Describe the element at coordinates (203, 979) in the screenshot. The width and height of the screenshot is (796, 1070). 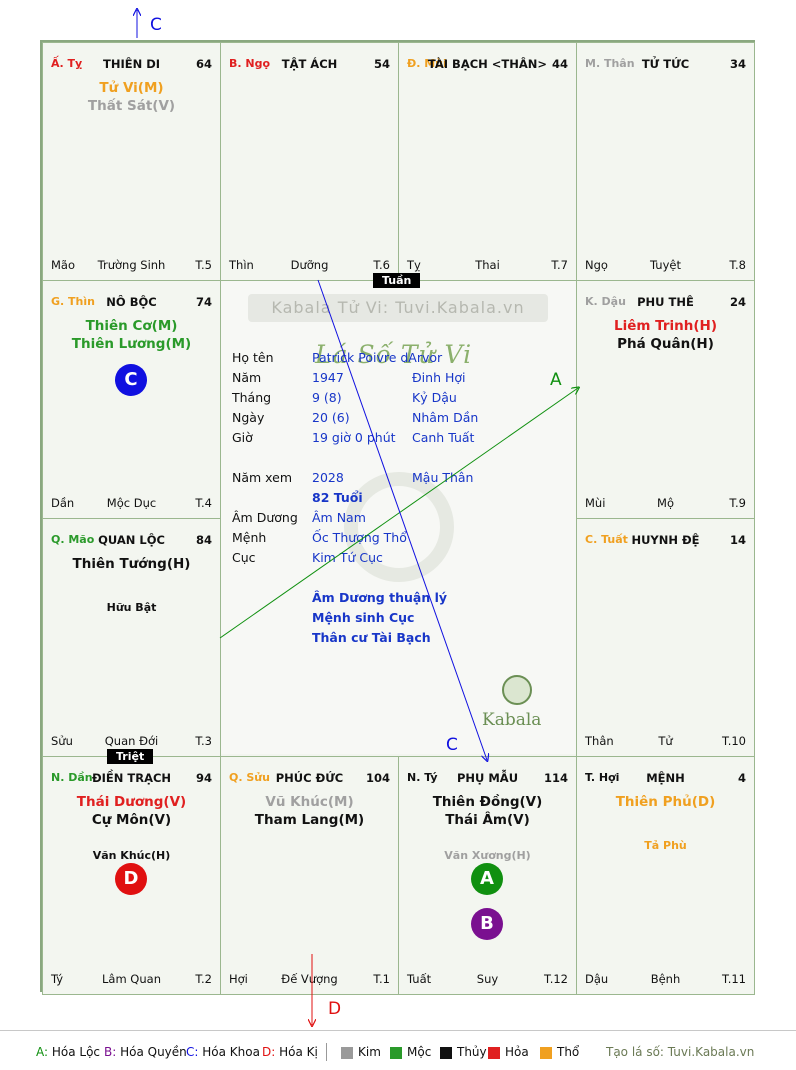
I see `palace-number: T.2` at that location.